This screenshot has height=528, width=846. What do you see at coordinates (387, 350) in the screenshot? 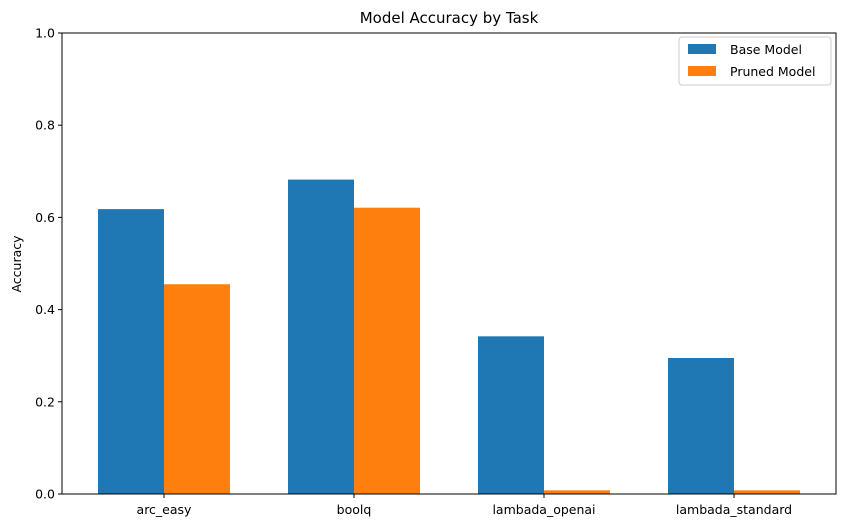
I see `bar-boolq-pruned` at bounding box center [387, 350].